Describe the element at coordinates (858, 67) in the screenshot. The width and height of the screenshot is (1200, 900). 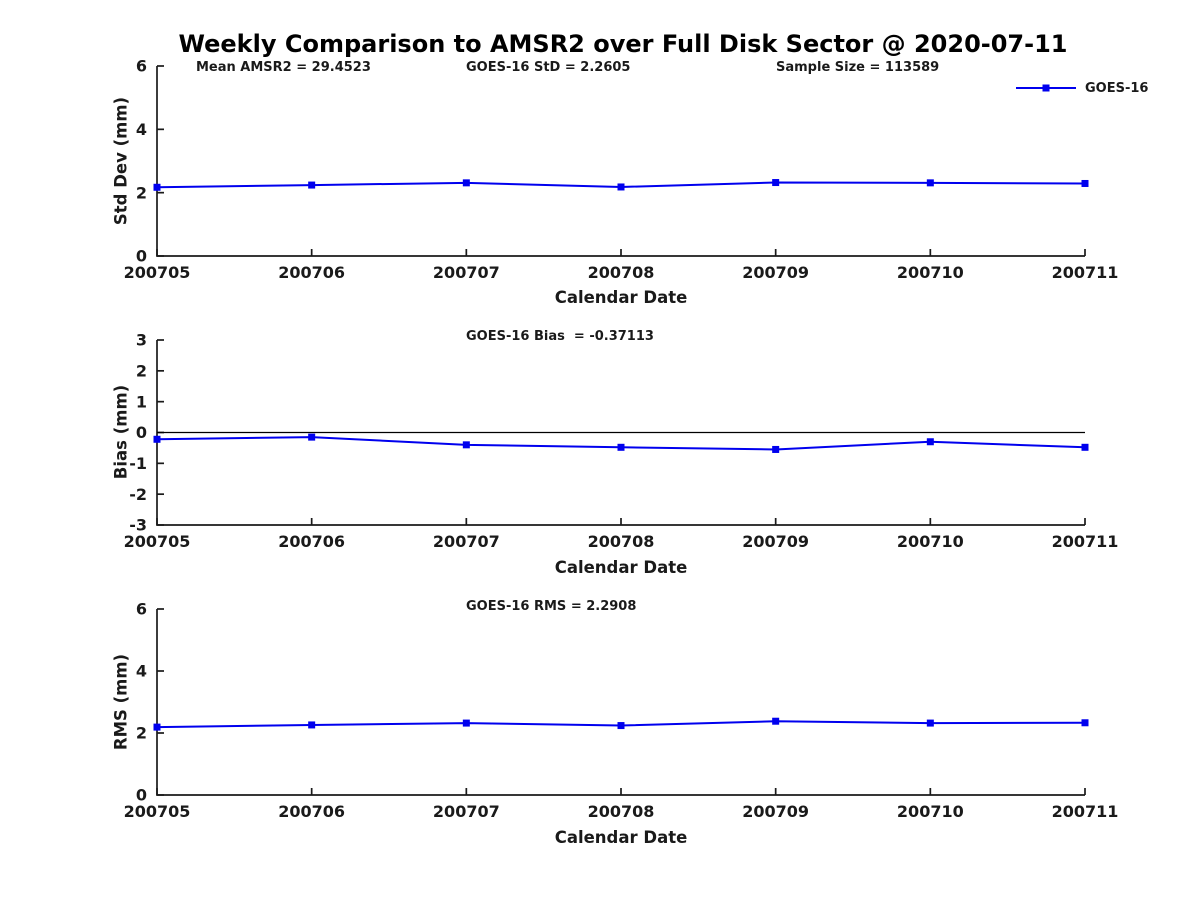
I see `annotation-sample-size: Sample Size = 113589` at that location.